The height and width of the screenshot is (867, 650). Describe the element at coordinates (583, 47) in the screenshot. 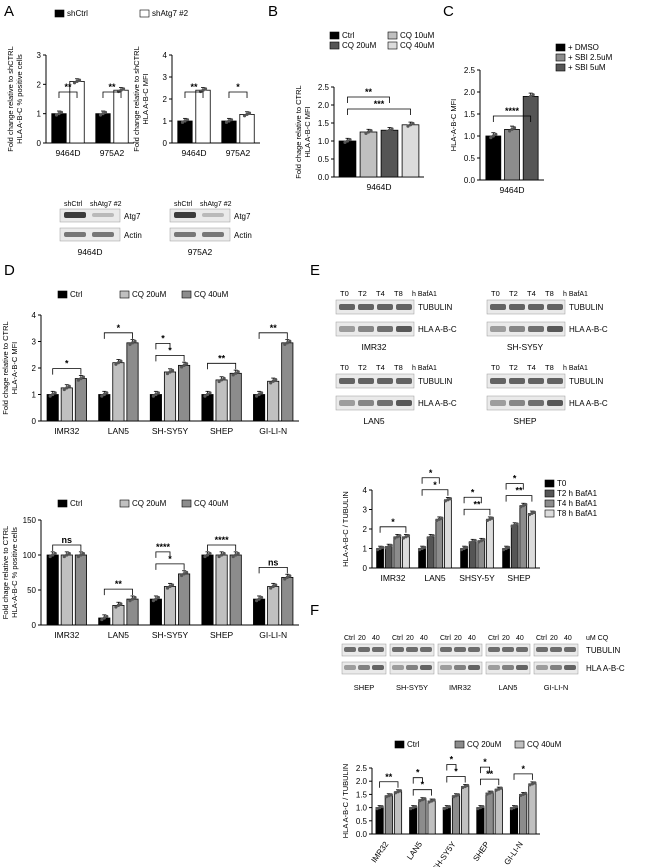

I see `legend-label: + DMSO` at that location.